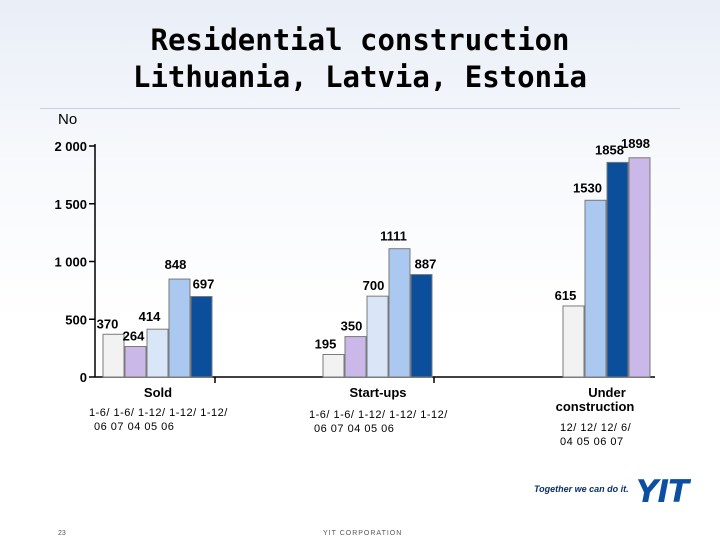  Describe the element at coordinates (68, 119) in the screenshot. I see `unit-label: No` at that location.